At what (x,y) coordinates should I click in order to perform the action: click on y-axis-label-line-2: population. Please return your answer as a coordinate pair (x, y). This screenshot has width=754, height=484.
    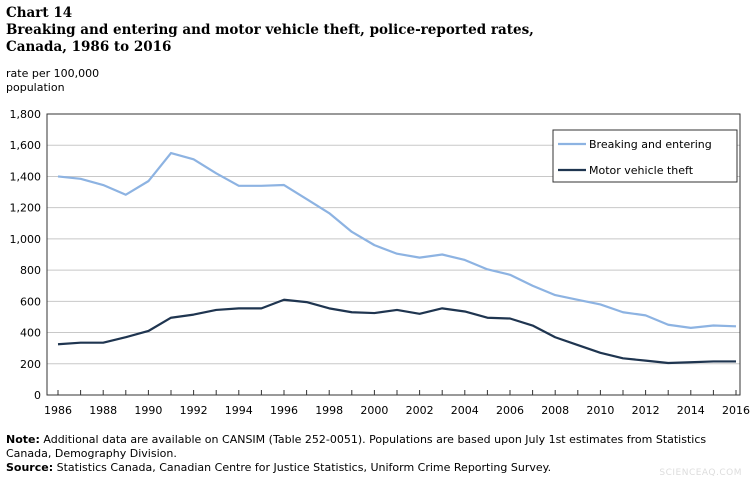
    Looking at the image, I should click on (35, 87).